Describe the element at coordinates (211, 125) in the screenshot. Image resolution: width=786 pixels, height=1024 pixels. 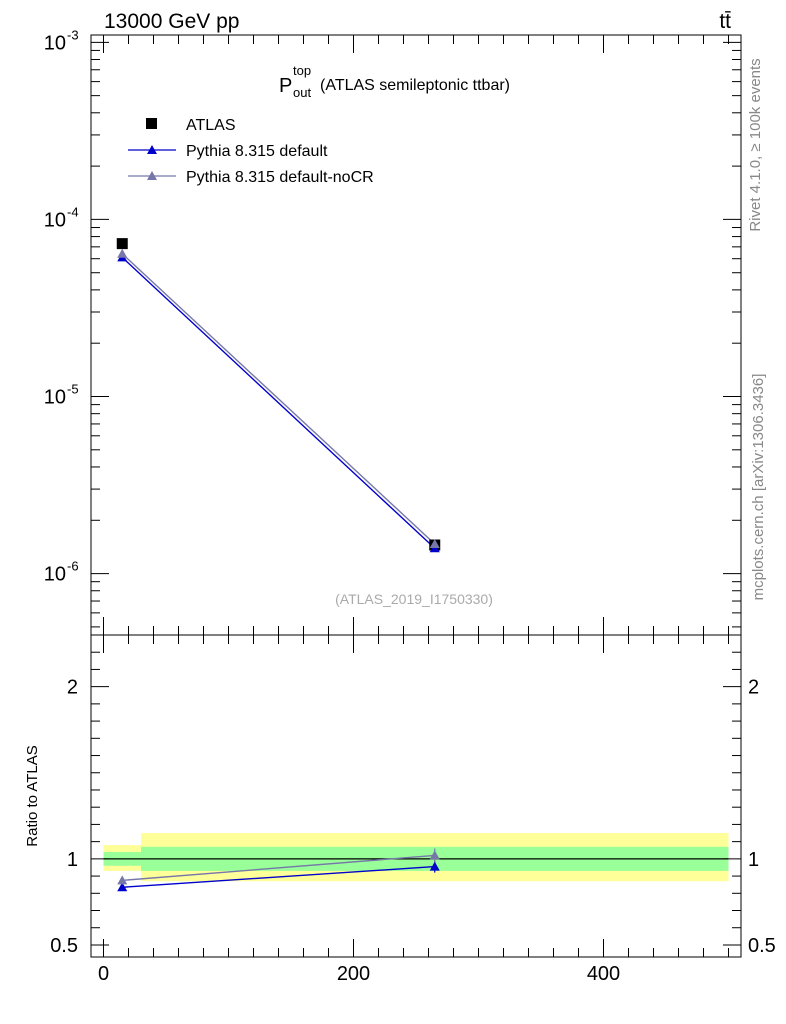
I see `legend-label-atlas: ATLAS` at that location.